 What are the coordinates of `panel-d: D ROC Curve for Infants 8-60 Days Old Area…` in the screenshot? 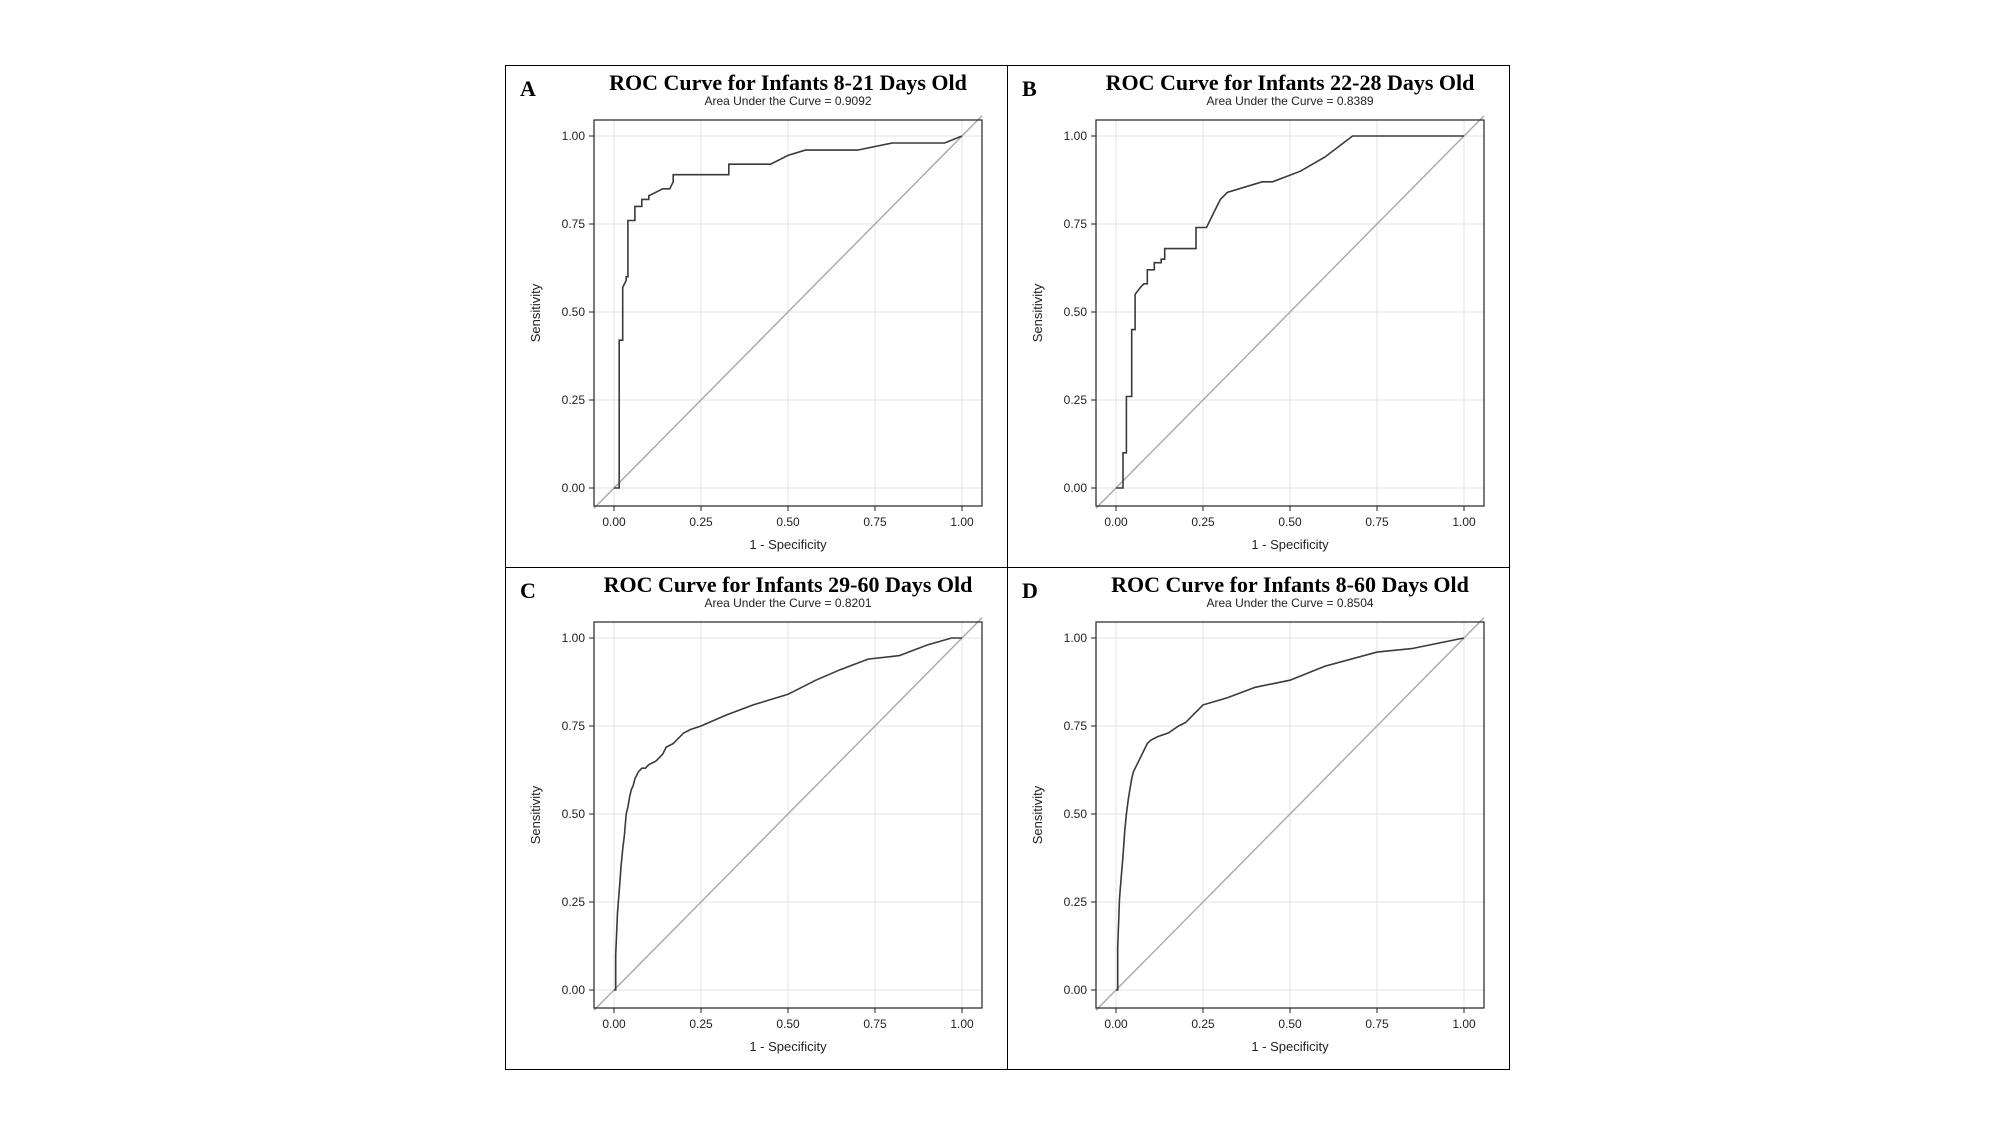 It's located at (1259, 819).